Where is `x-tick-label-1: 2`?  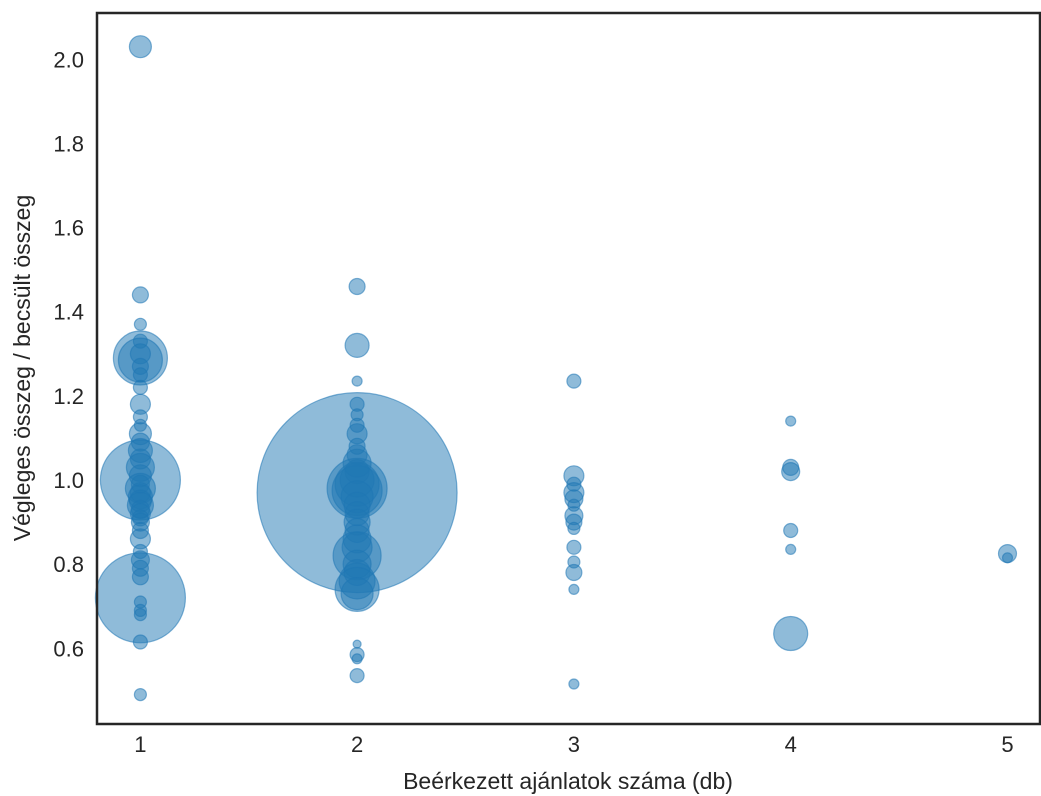 x-tick-label-1: 2 is located at coordinates (357, 744).